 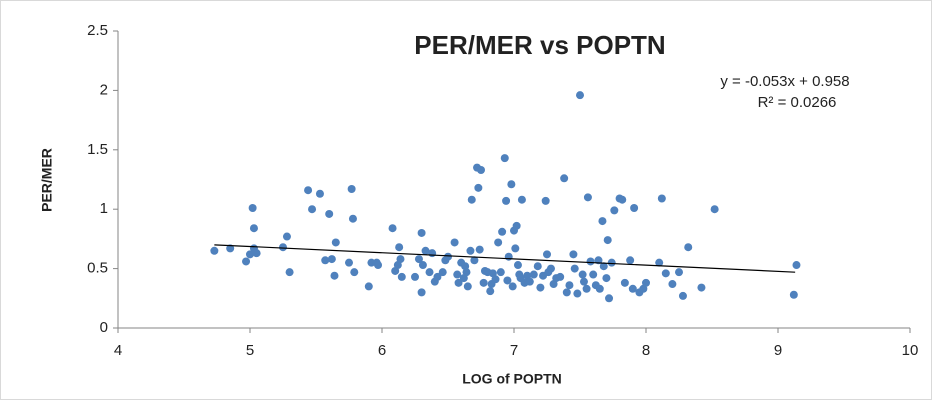 What do you see at coordinates (539, 45) in the screenshot?
I see `chart-title: PER/MER vs POPTN` at bounding box center [539, 45].